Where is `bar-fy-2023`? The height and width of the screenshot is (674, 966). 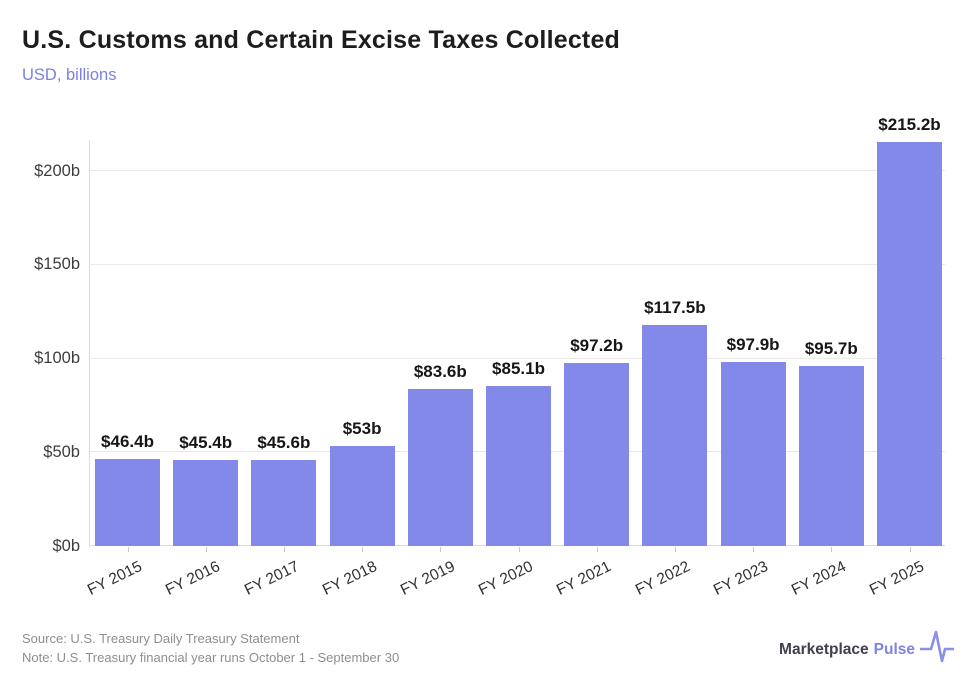
bar-fy-2023 is located at coordinates (753, 453).